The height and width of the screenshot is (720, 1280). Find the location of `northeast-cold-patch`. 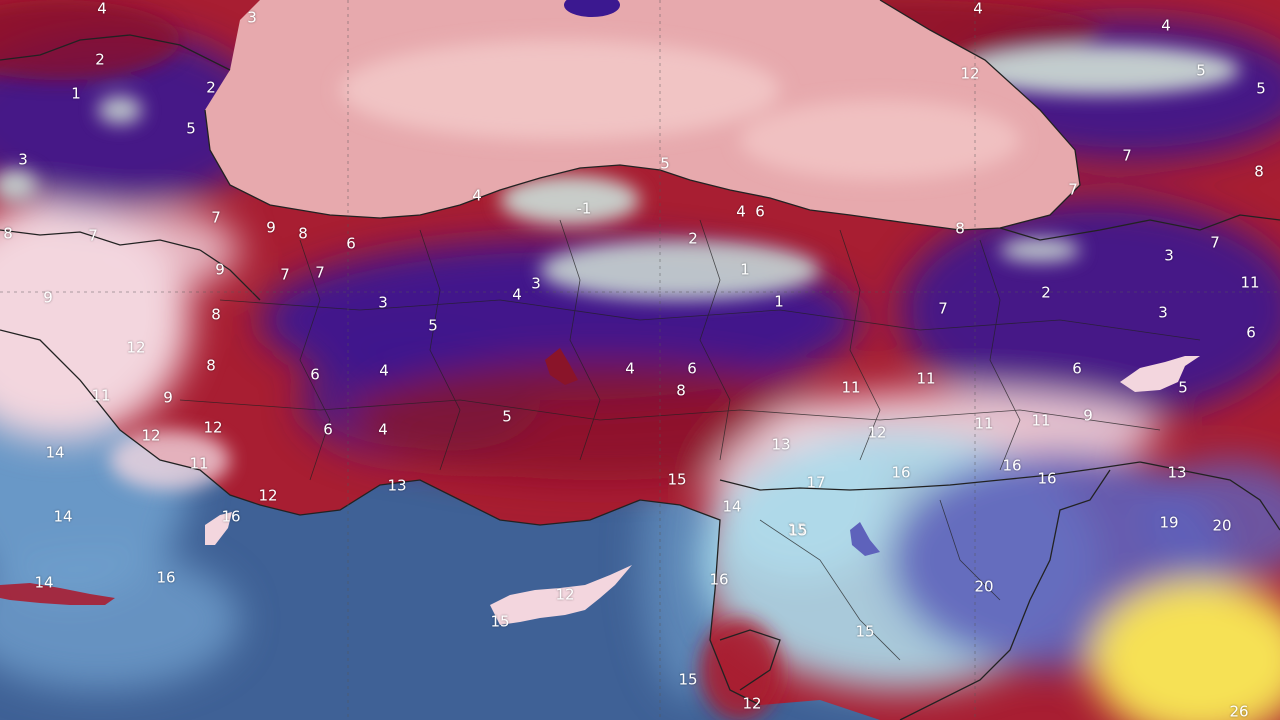

northeast-cold-patch is located at coordinates (1040, 250).